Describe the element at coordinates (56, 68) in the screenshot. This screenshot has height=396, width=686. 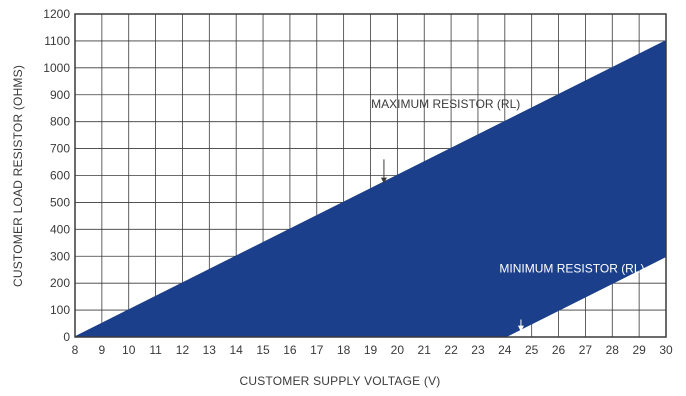
I see `y-tick-label: 1000` at that location.